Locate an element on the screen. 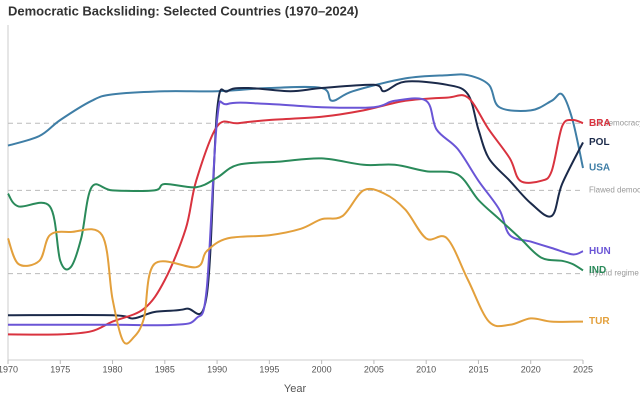 This screenshot has width=640, height=400. x-tick-label: 2020 is located at coordinates (531, 369).